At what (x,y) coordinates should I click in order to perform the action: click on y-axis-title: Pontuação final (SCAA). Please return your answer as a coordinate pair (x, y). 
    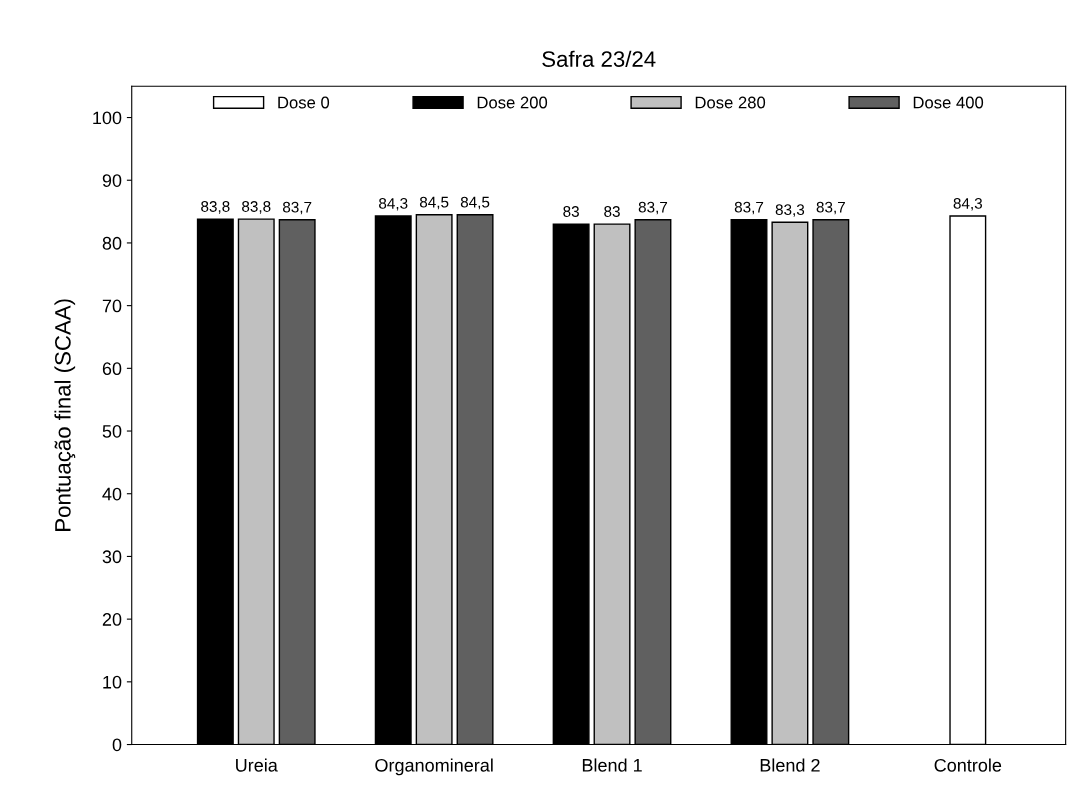
    Looking at the image, I should click on (65, 415).